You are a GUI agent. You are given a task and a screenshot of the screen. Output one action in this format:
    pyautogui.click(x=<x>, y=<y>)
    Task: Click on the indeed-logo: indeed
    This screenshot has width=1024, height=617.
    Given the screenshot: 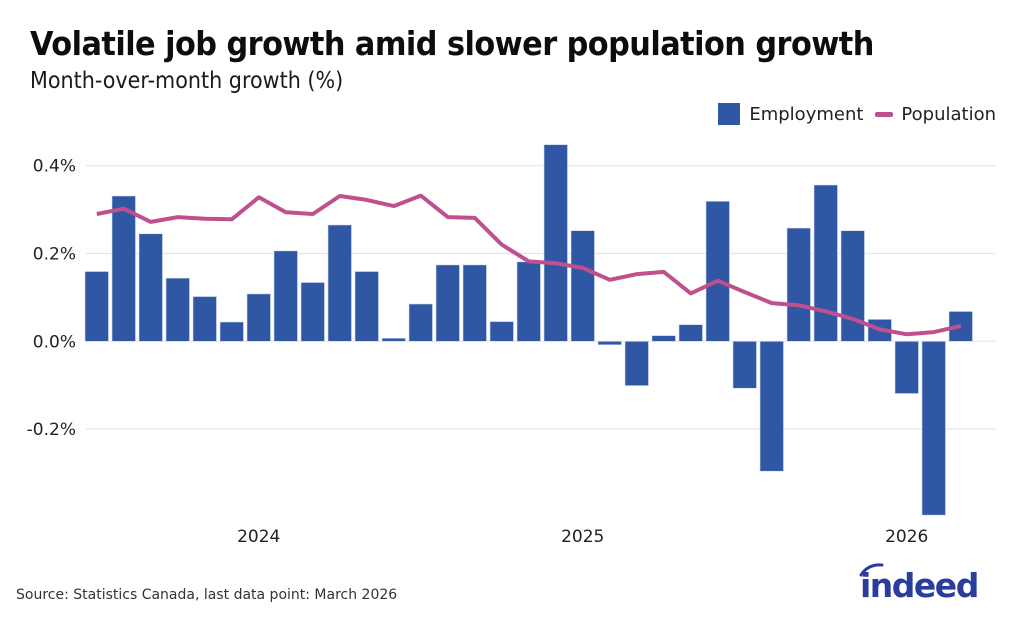 What is the action you would take?
    pyautogui.click(x=919, y=582)
    